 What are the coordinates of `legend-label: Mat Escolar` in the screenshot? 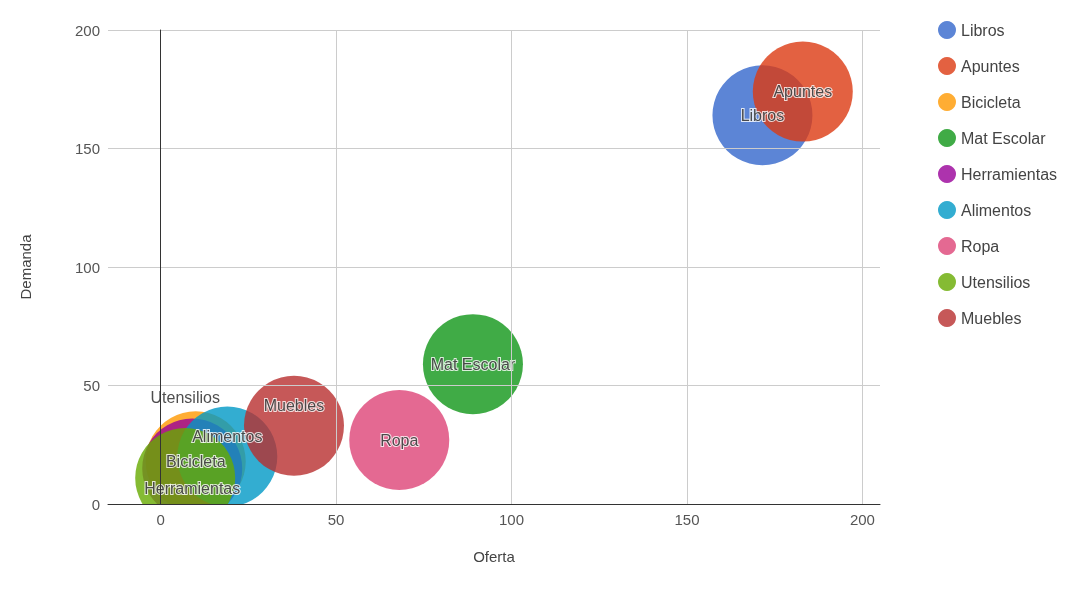 It's located at (1004, 138).